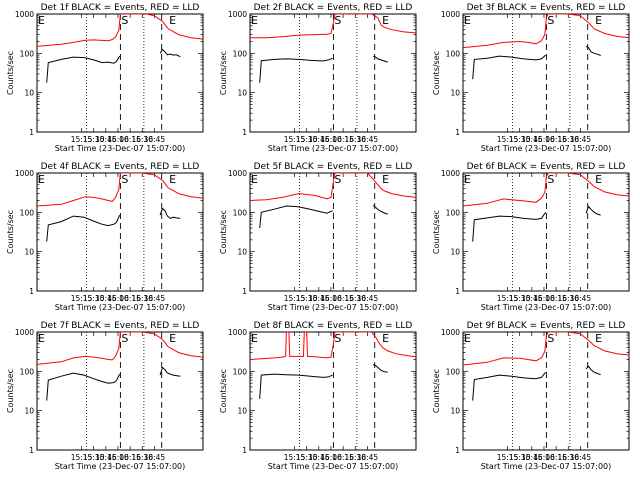 The height and width of the screenshot is (480, 640). What do you see at coordinates (120, 326) in the screenshot?
I see `panel-title: Det 7f BLACK = Events, RED = LLD` at bounding box center [120, 326].